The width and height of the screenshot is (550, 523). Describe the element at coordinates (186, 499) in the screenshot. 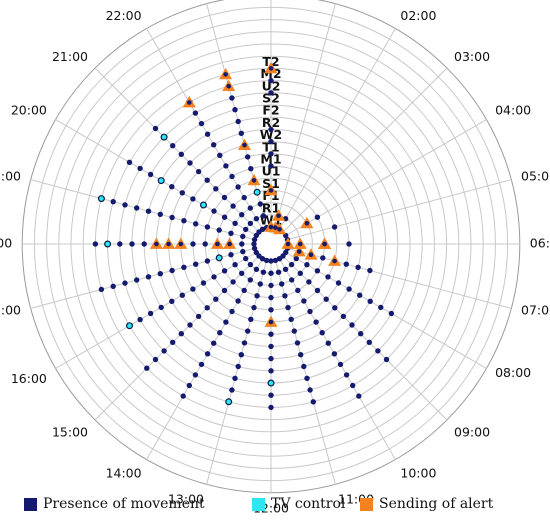

I see `hour-label: 13:00` at that location.